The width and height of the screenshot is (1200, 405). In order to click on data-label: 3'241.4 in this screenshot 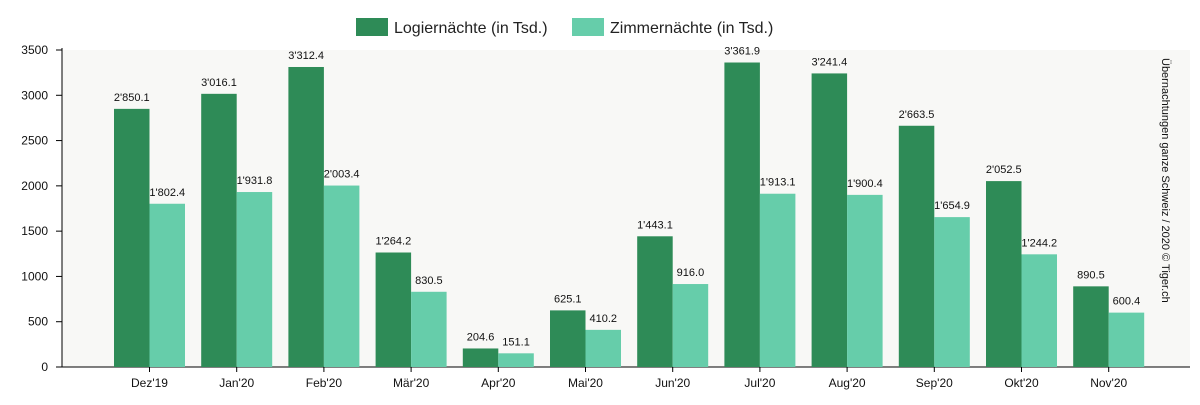, I will do `click(829, 62)`.